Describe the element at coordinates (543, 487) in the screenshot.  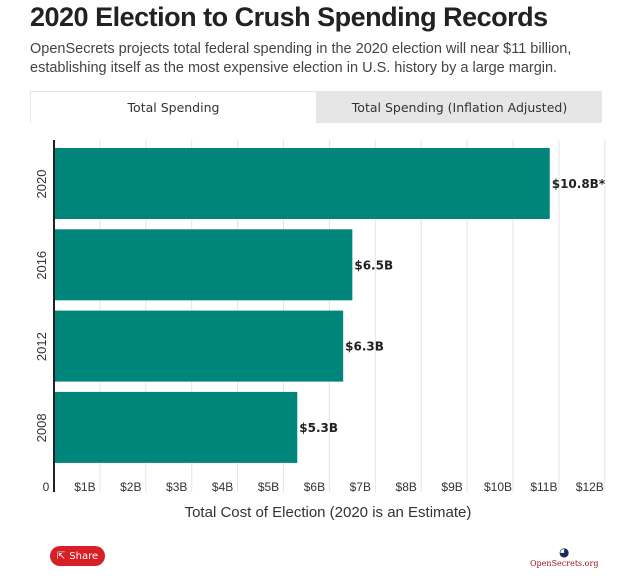
I see `x-tick-label: $11B` at that location.